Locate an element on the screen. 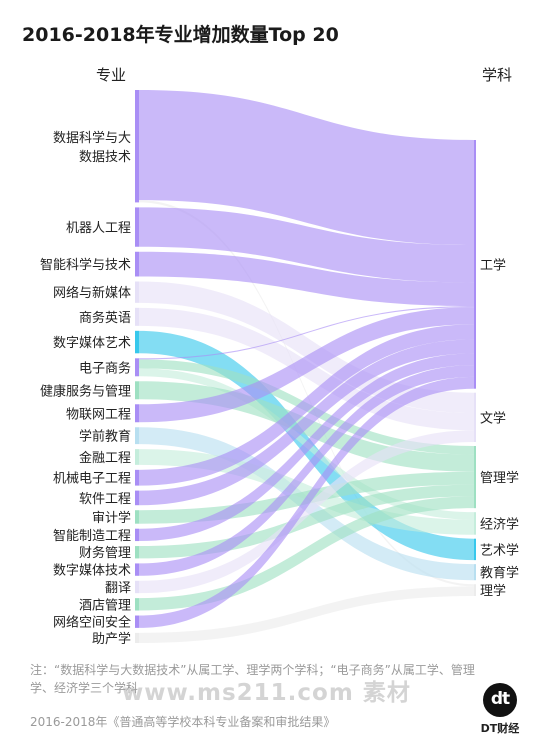 This screenshot has height=741, width=550. watermark-text: www.ms211.com 素材 is located at coordinates (266, 693).